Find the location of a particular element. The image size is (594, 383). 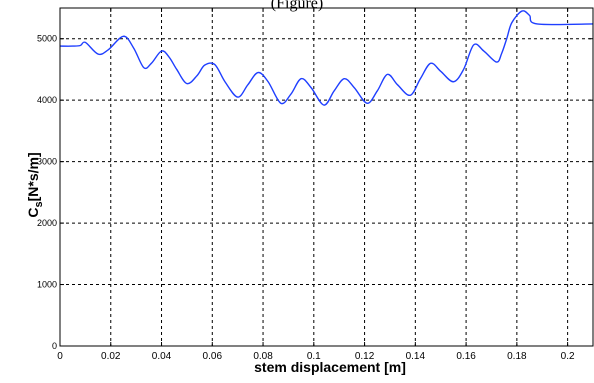

y-axis-label-c: C is located at coordinates (33, 213).